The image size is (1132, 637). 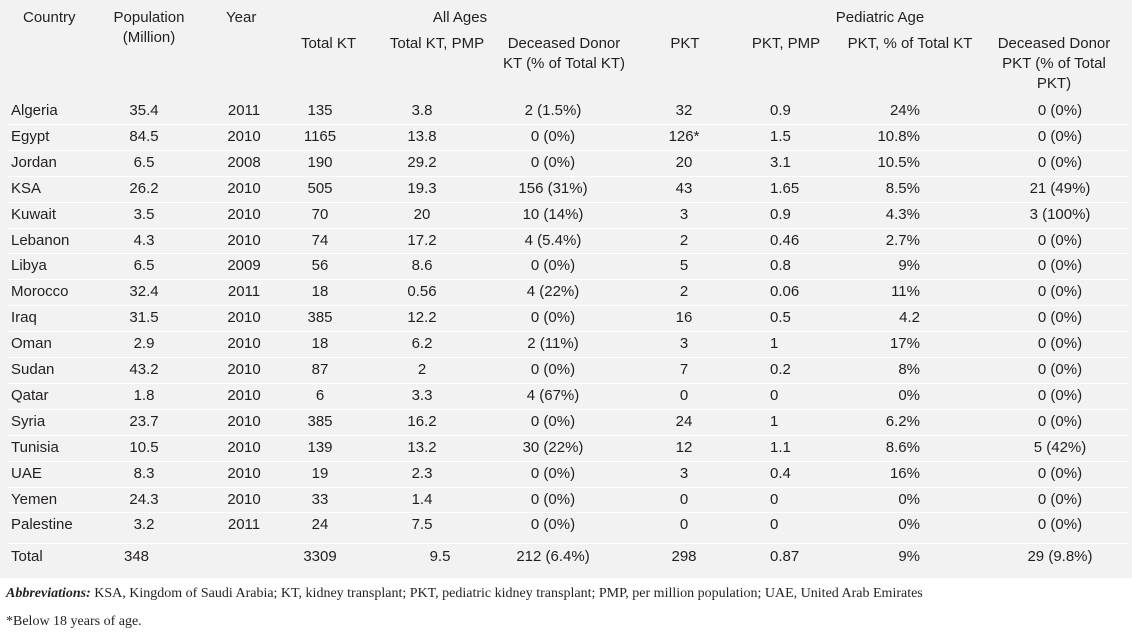 I want to click on cell-total-kt: 135, so click(x=320, y=110).